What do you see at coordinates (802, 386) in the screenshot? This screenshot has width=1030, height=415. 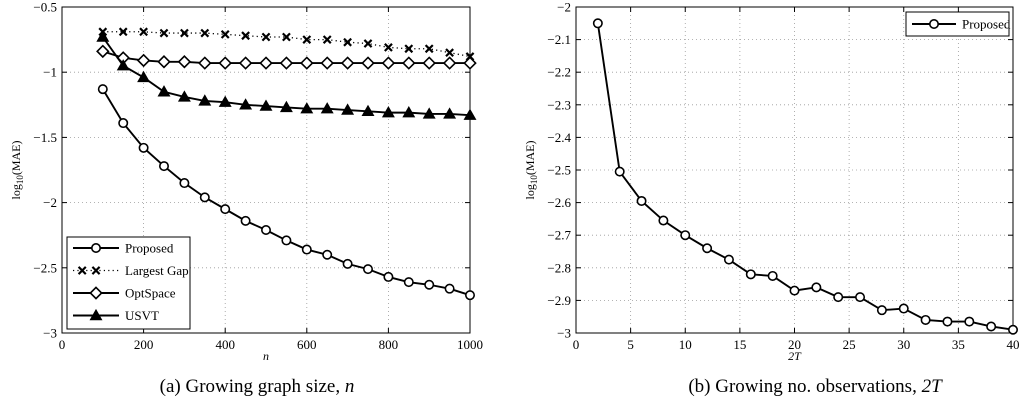 I see `caption-b-label: (b) Growing no. observations,` at bounding box center [802, 386].